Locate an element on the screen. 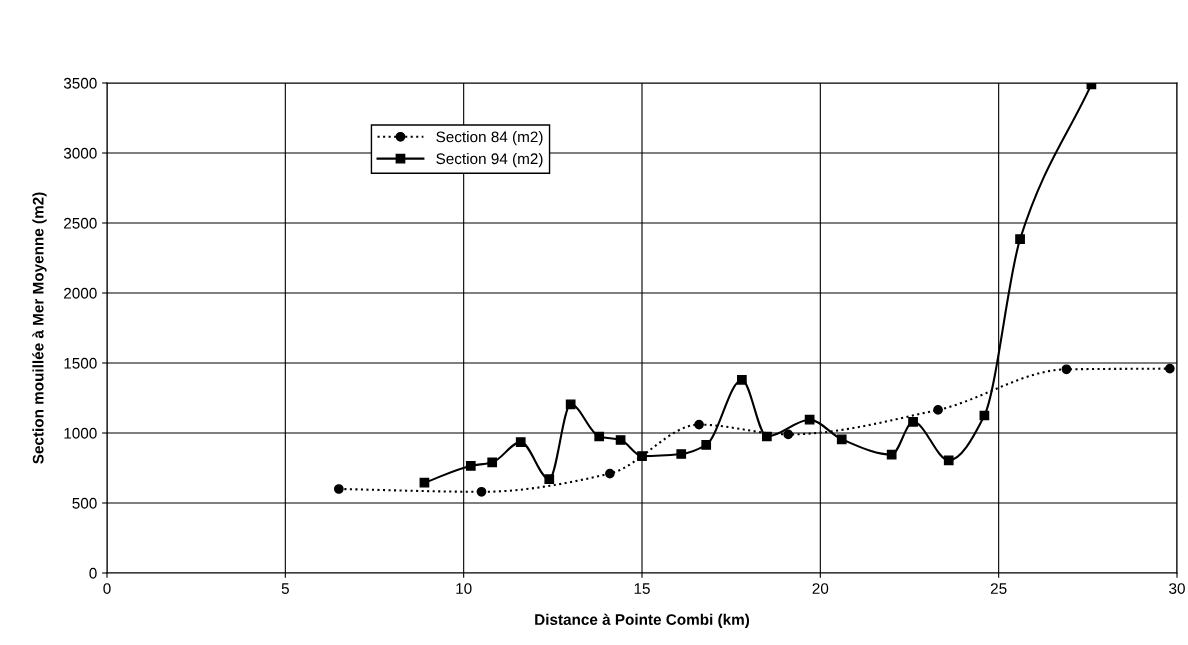 The width and height of the screenshot is (1188, 645). x-tick-label: 15 is located at coordinates (642, 588).